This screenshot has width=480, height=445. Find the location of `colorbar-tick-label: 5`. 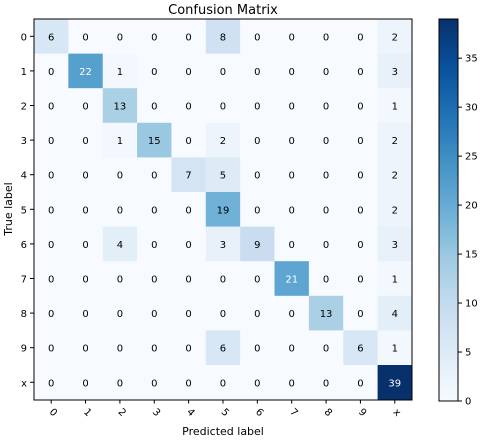

colorbar-tick-label: 5 is located at coordinates (468, 353).